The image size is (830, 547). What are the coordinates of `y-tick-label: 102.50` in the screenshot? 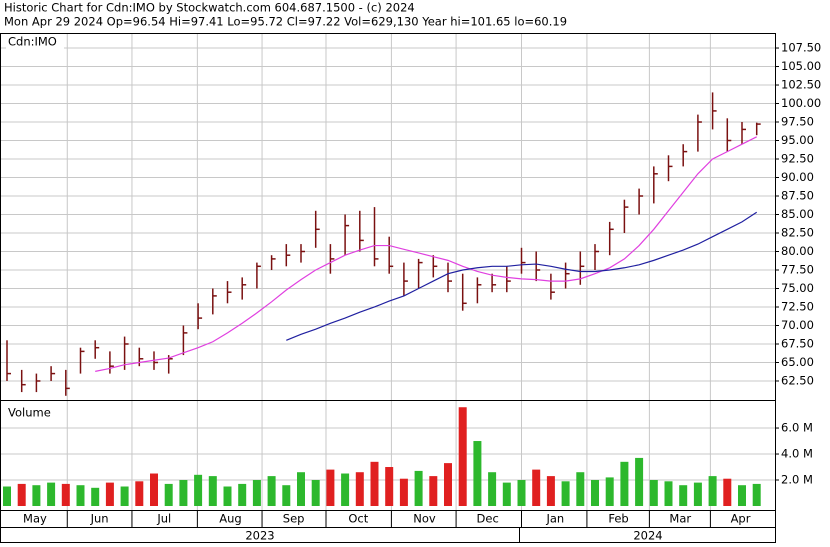 It's located at (801, 85).